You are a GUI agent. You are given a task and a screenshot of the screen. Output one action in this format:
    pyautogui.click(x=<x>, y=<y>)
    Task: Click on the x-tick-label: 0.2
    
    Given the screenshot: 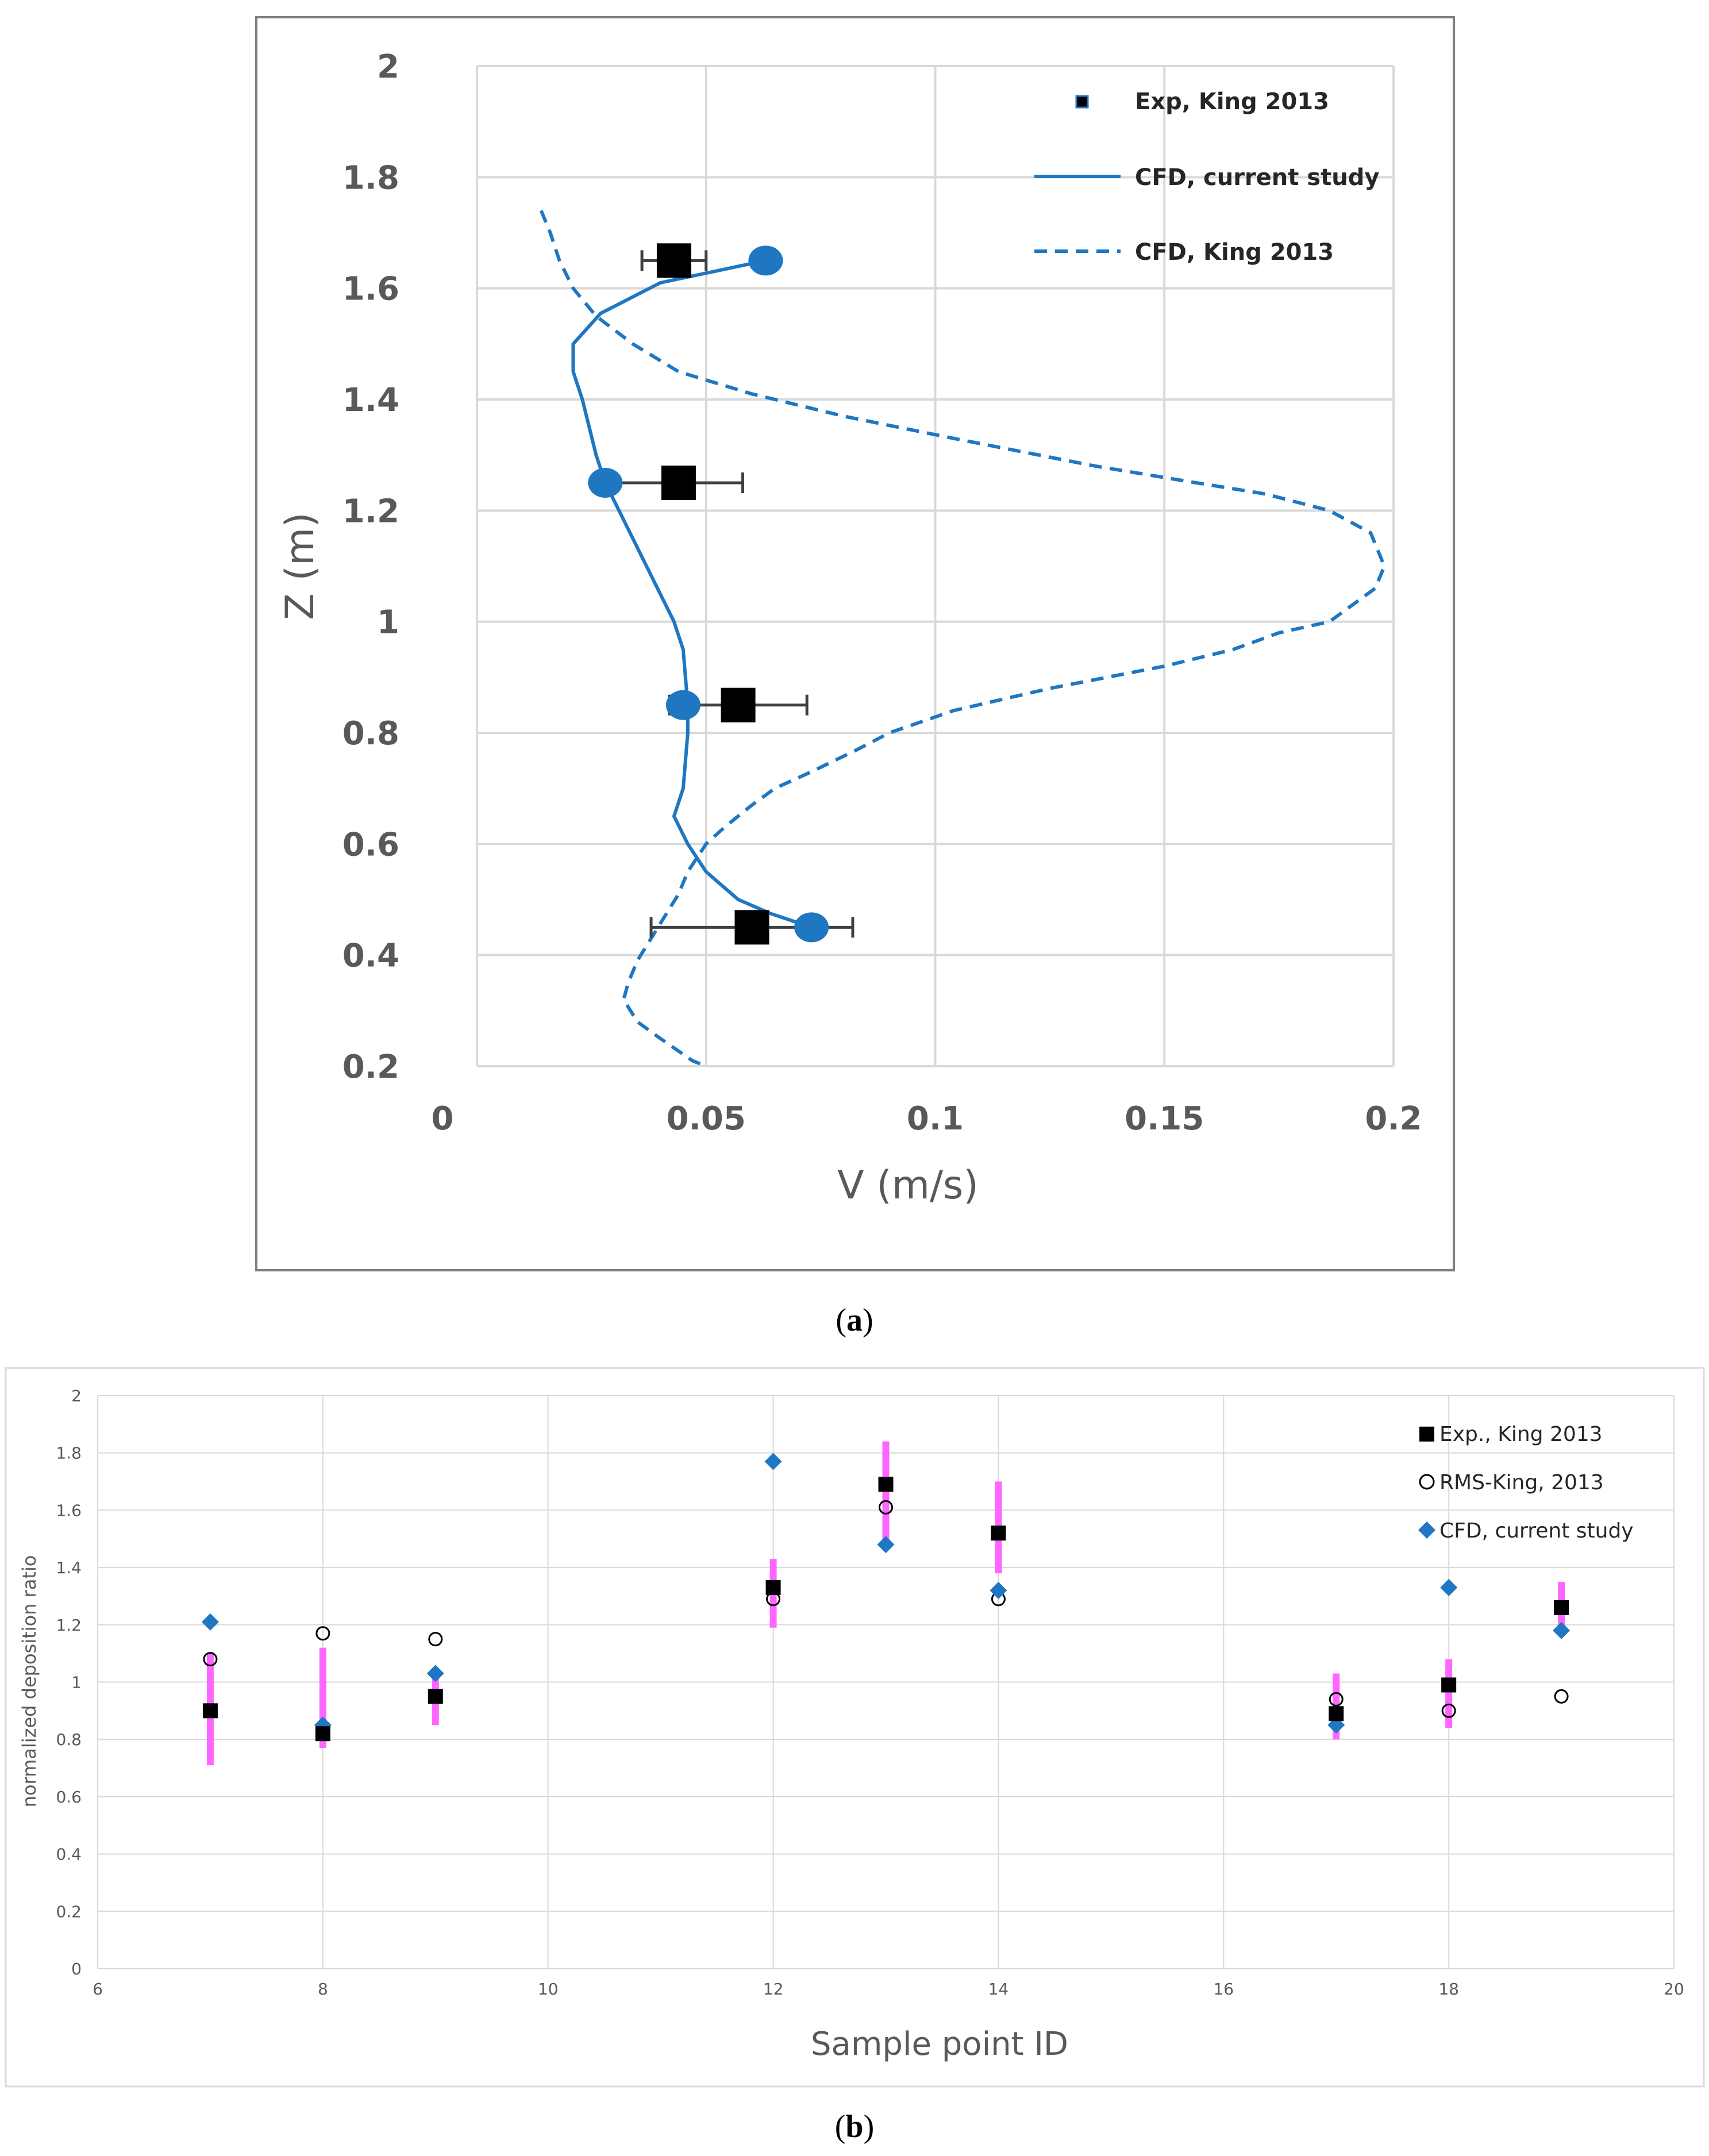 What is the action you would take?
    pyautogui.click(x=1393, y=1118)
    